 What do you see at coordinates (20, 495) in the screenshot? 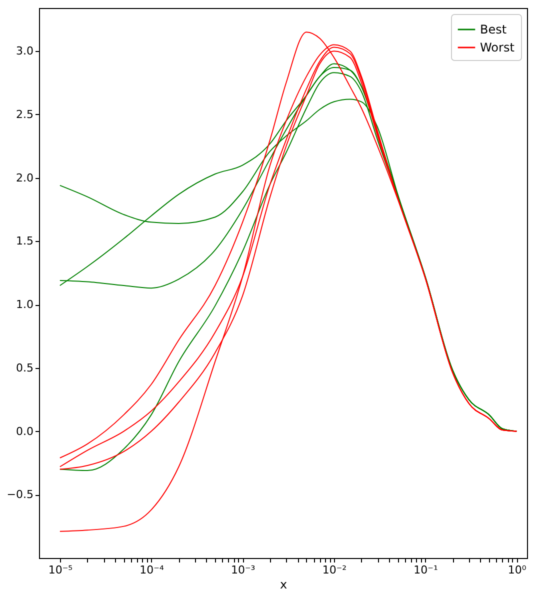
I see `y-tick-label: −0.5` at bounding box center [20, 495].